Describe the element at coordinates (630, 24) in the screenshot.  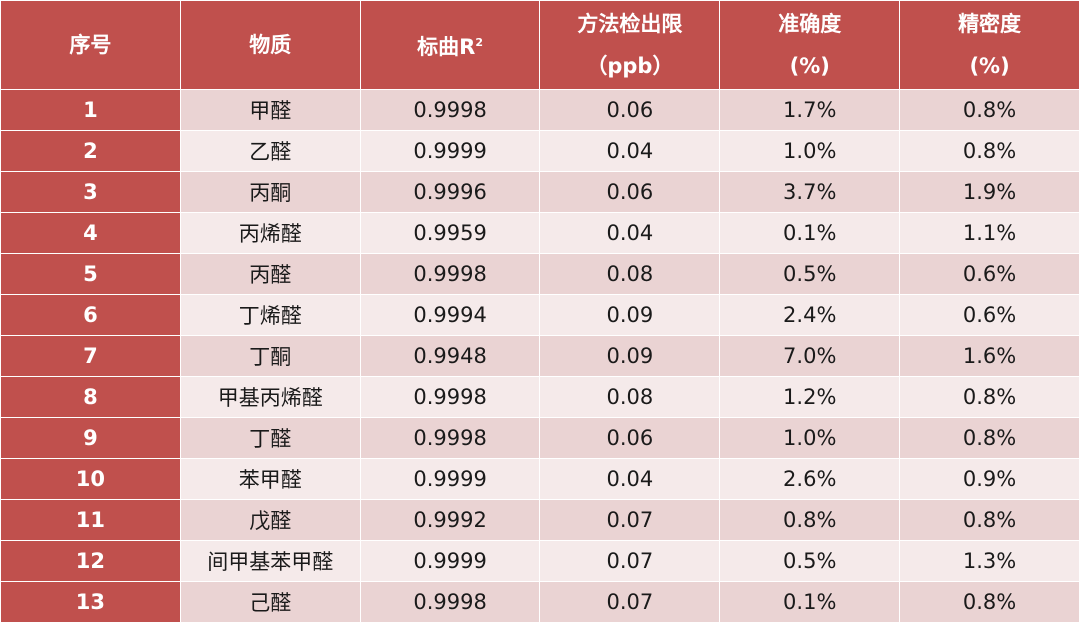
I see `header-text: 方法检出限` at that location.